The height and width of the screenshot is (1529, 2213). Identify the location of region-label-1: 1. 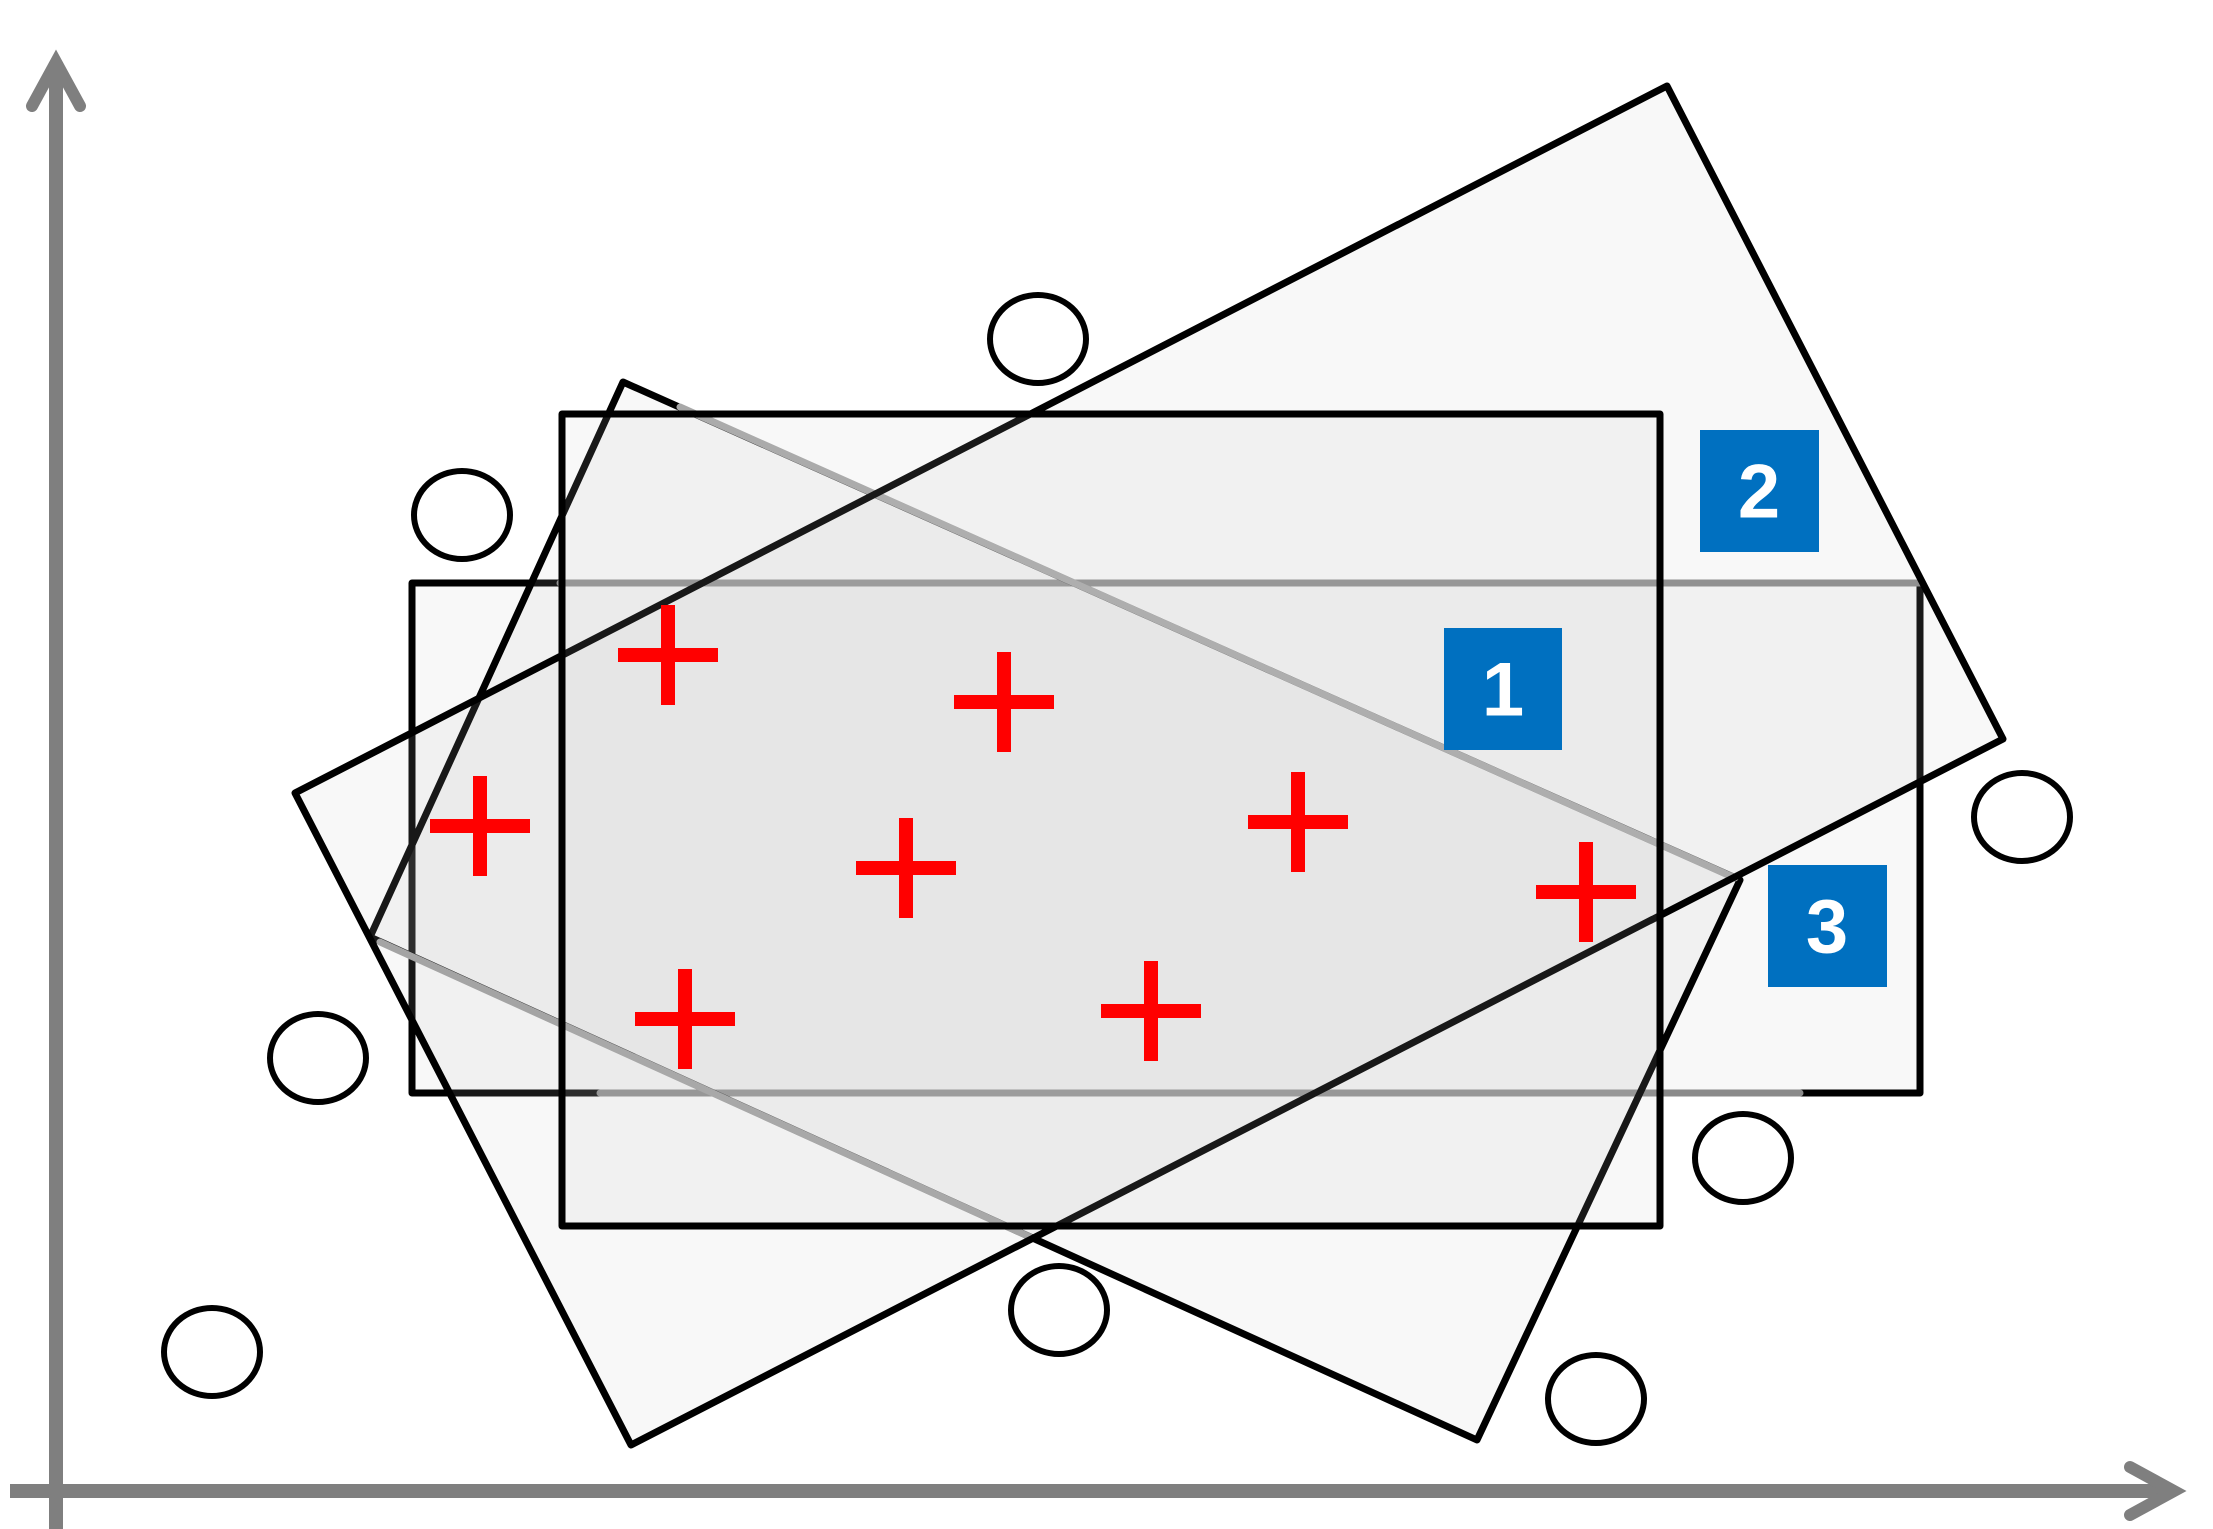
(1503, 689).